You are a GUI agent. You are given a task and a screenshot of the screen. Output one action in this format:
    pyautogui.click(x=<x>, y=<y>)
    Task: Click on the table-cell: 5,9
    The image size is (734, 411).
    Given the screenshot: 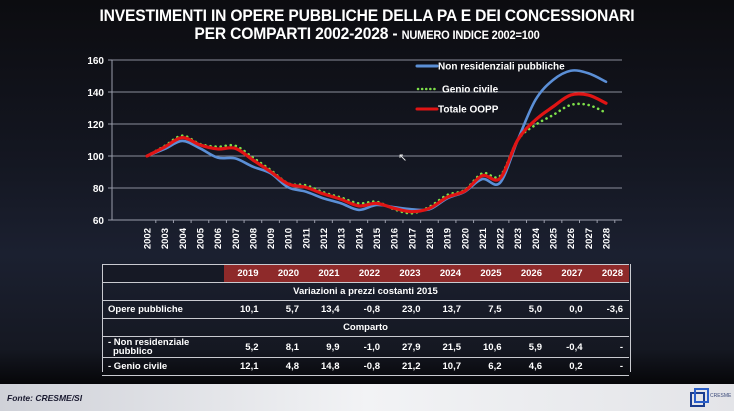 What is the action you would take?
    pyautogui.click(x=527, y=347)
    